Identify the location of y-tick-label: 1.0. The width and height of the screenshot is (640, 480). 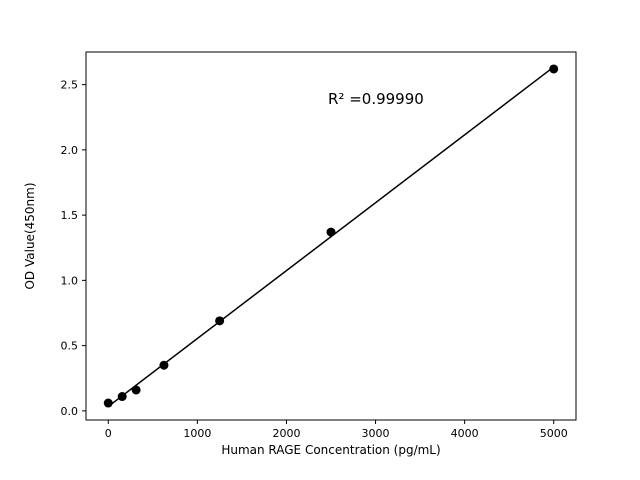
(70, 280).